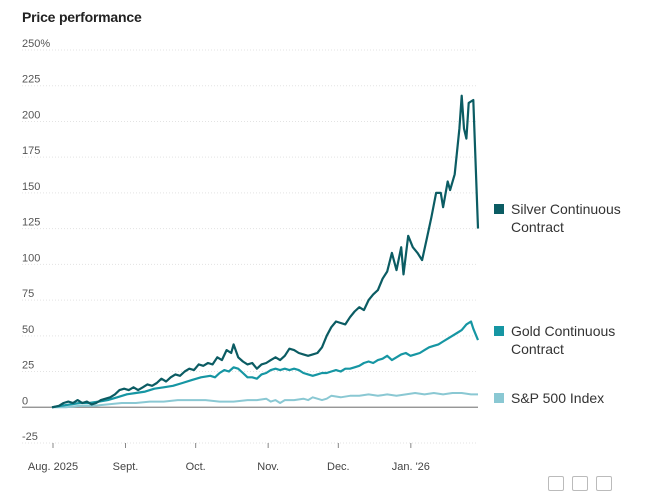  What do you see at coordinates (411, 467) in the screenshot?
I see `x-tick-label: Jan. '26` at bounding box center [411, 467].